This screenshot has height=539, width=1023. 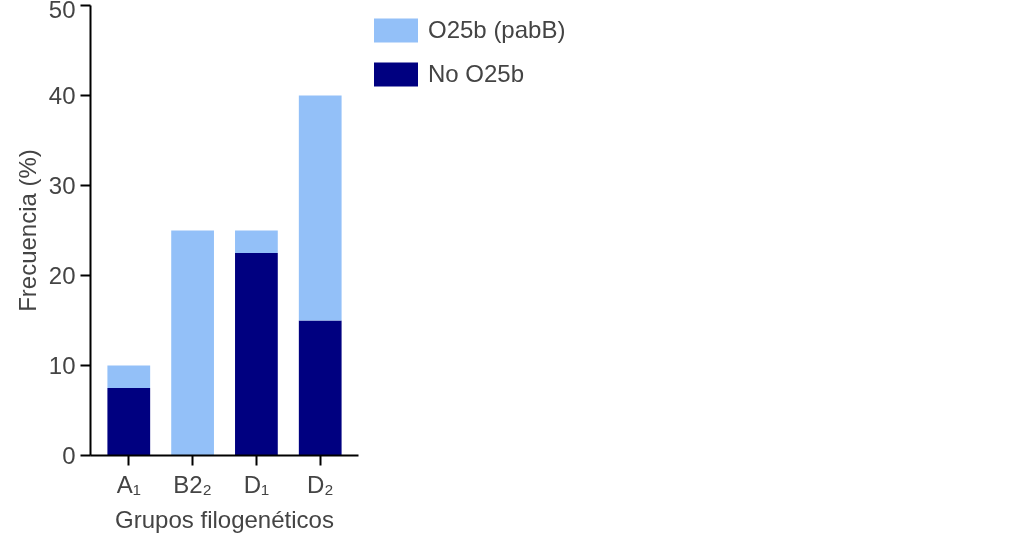 I want to click on y-axis-title: Frecuencia (%), so click(x=27, y=230).